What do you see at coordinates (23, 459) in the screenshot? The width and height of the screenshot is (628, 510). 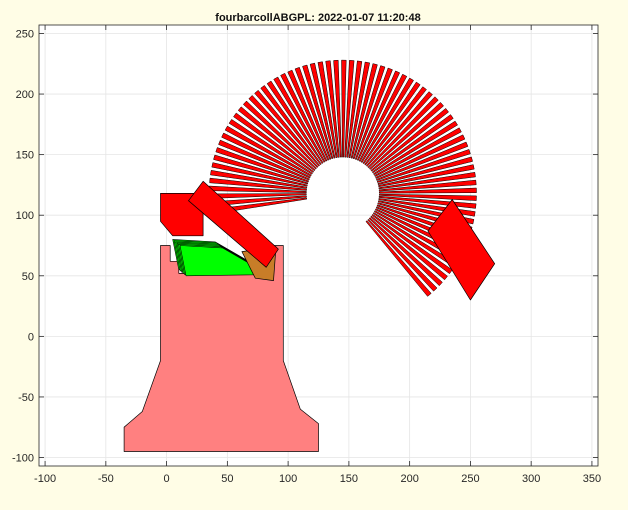 I see `y-tick-label: -100` at bounding box center [23, 459].